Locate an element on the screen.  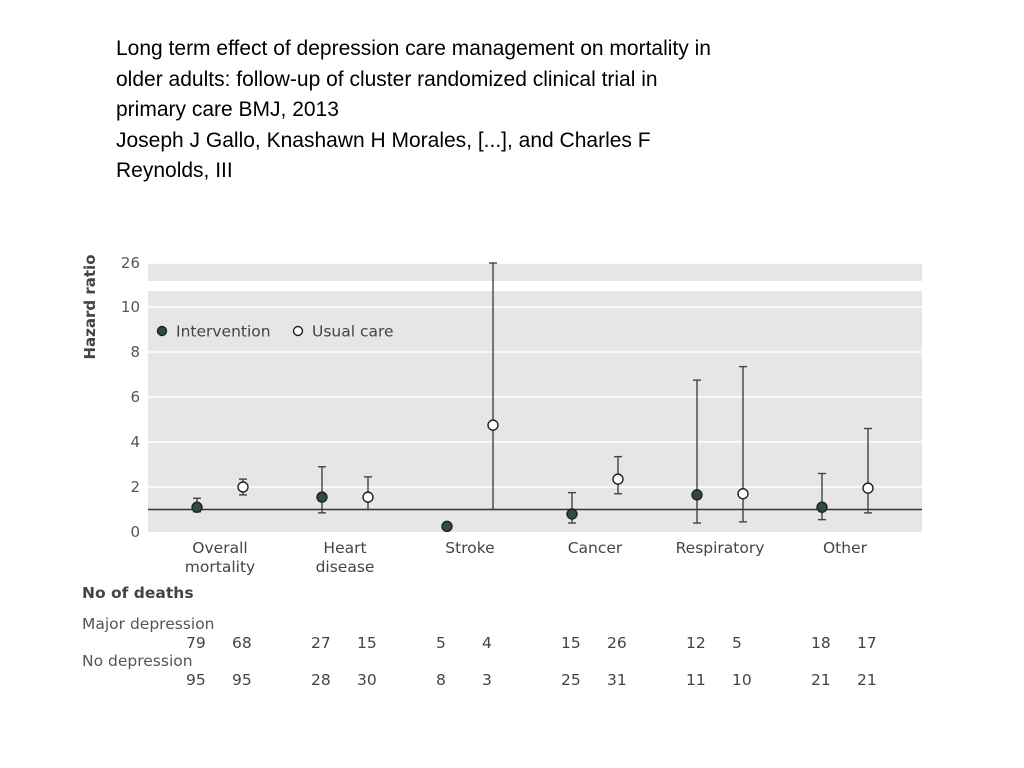
heading-line-5: Reynolds, III is located at coordinates (174, 171).